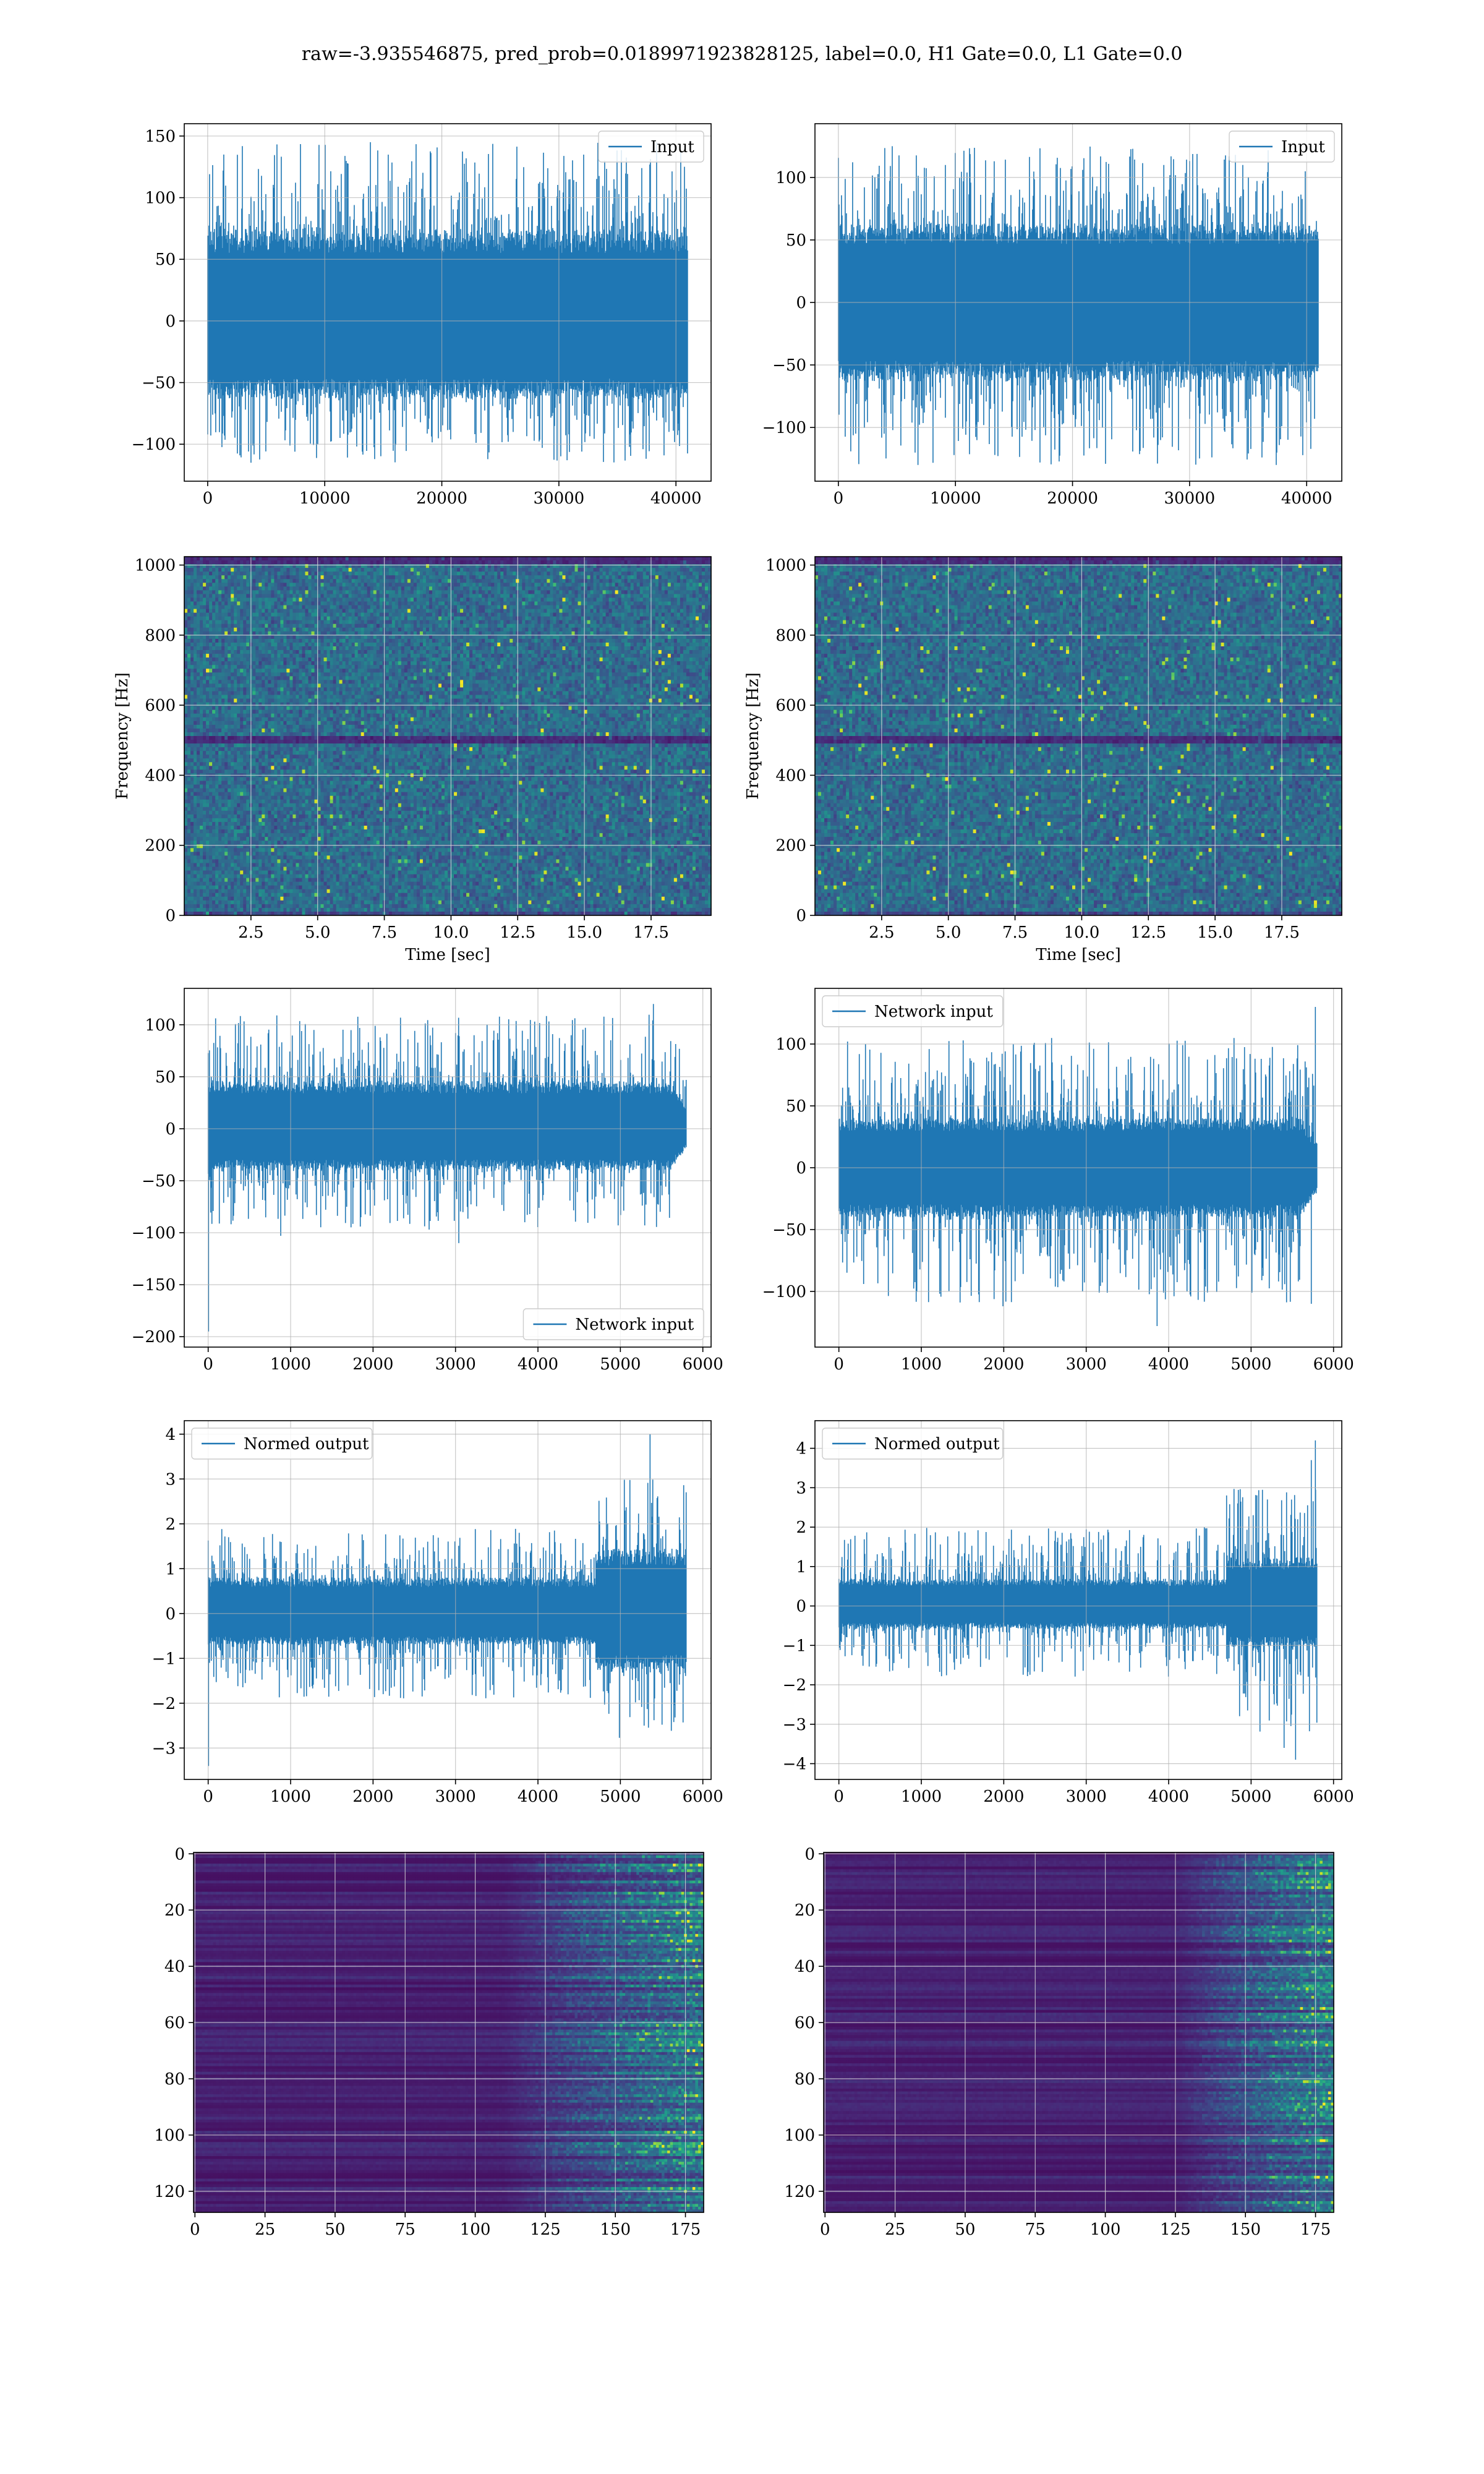 The width and height of the screenshot is (1484, 2474). Describe the element at coordinates (1175, 2229) in the screenshot. I see `x-tick-label: 125` at that location.